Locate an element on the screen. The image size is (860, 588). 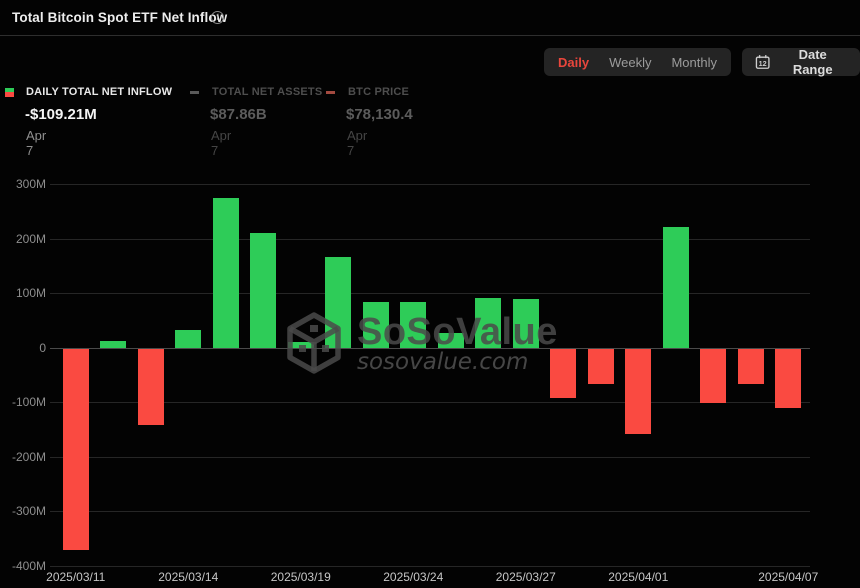
y-axis-label: -200M is located at coordinates (28, 456).